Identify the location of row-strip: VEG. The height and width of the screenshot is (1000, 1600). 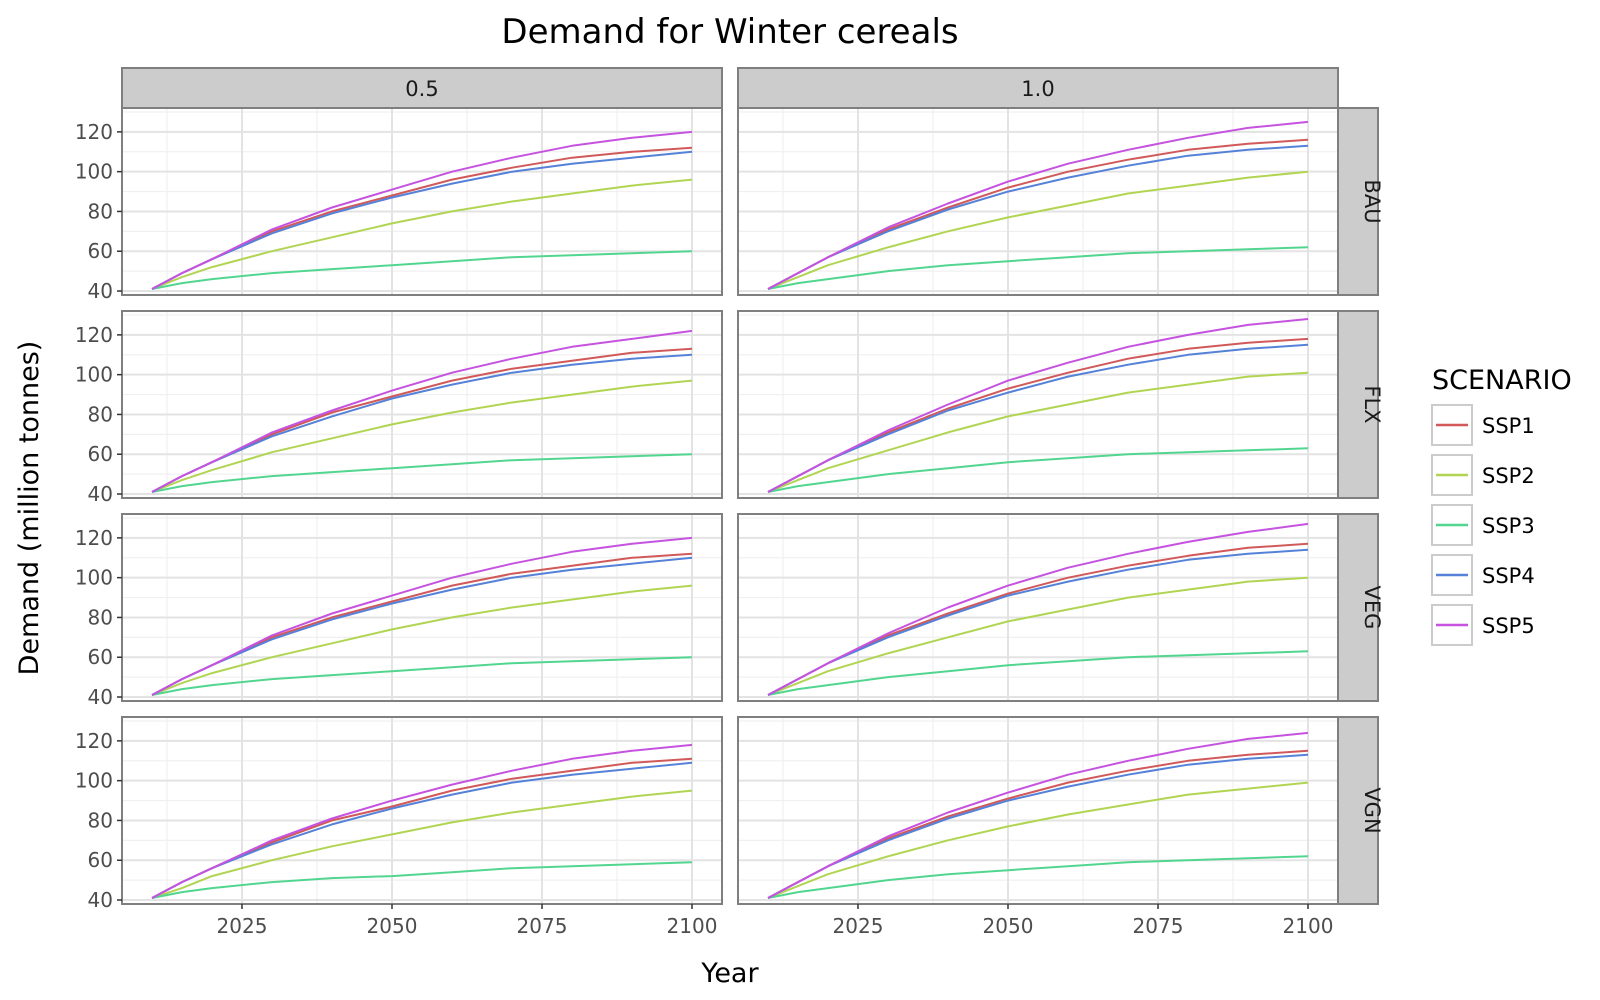
(1360, 607).